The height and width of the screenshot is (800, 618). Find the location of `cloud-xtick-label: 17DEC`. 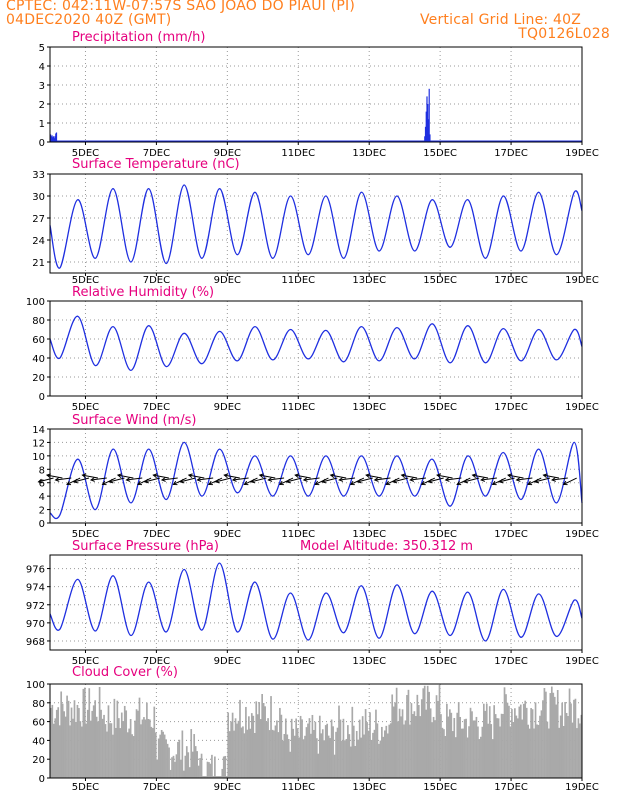

cloud-xtick-label: 17DEC is located at coordinates (511, 787).